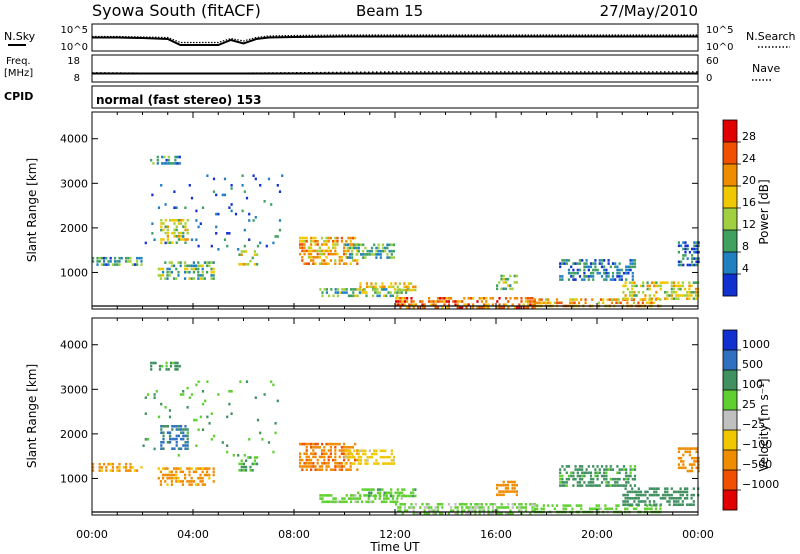 Image resolution: width=800 pixels, height=554 pixels. I want to click on time-axis-labels: 00:00 04:00 08:00 12:00 16:00 20:00 00:00, so click(395, 534).